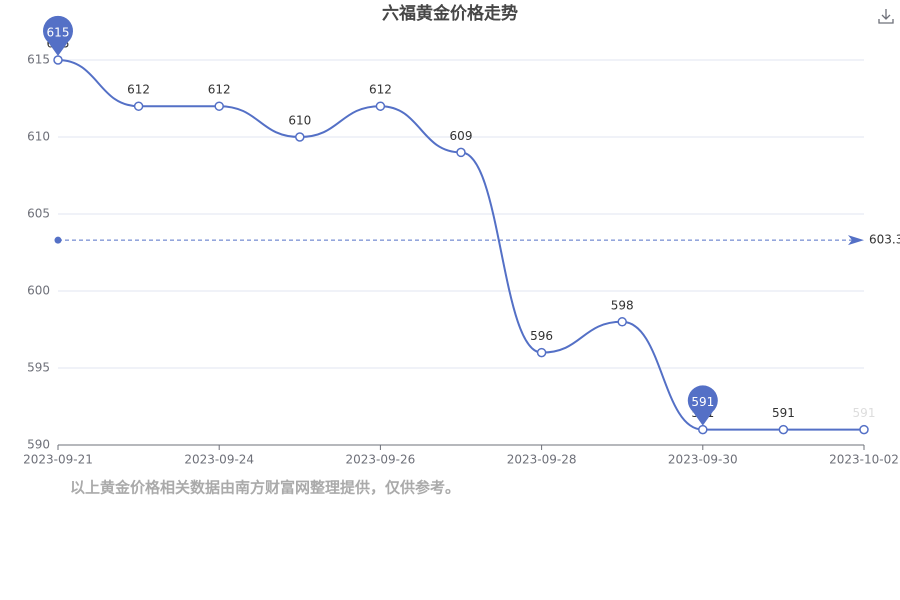 This screenshot has height=600, width=900. Describe the element at coordinates (38, 137) in the screenshot. I see `y-tick-label: 610` at that location.